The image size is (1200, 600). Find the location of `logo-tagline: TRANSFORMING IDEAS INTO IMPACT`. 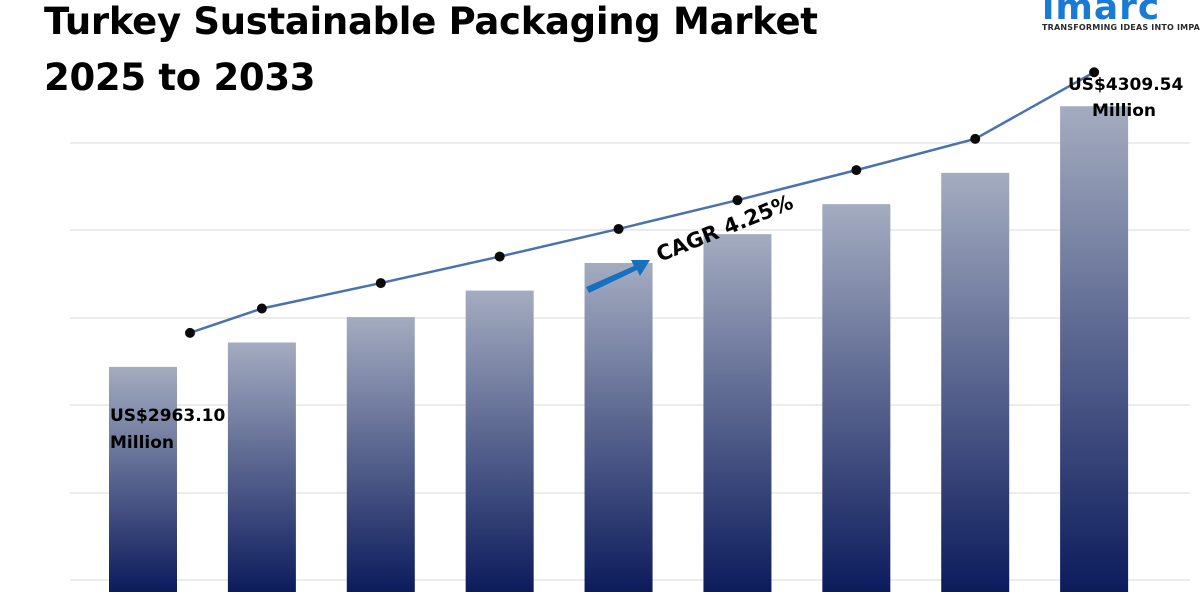

logo-tagline: TRANSFORMING IDEAS INTO IMPACT is located at coordinates (1121, 27).